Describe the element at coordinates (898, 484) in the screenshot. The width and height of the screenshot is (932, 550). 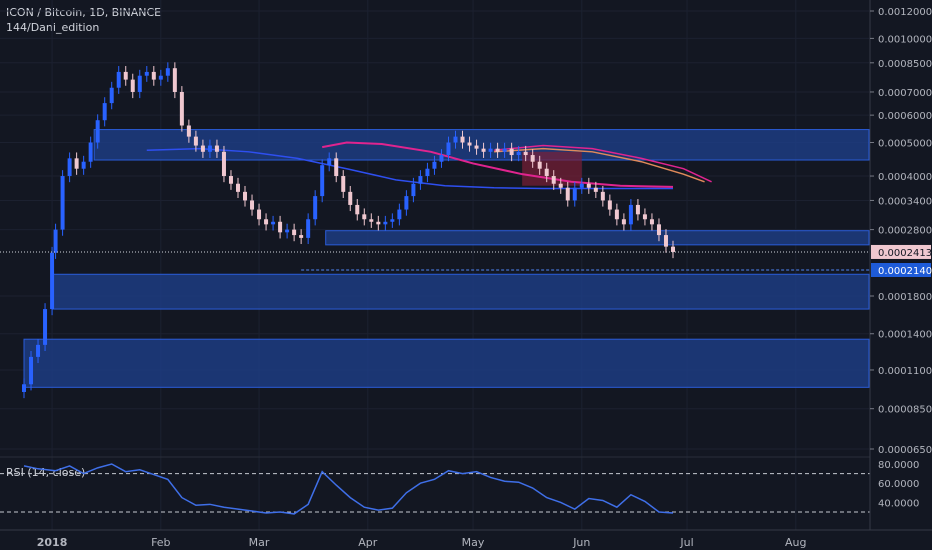
I see `rsi-tick-label: 60.0000` at that location.